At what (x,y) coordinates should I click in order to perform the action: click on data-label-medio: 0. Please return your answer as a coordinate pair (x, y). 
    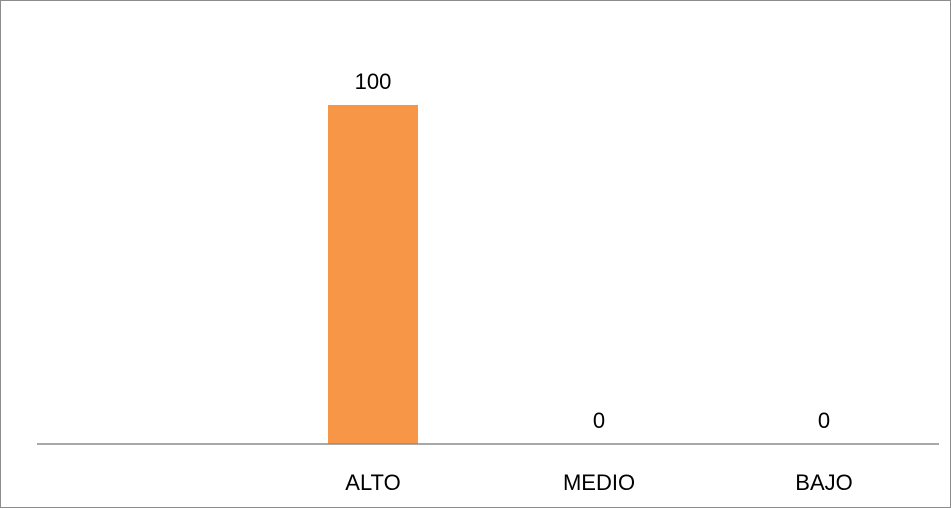
    Looking at the image, I should click on (599, 420).